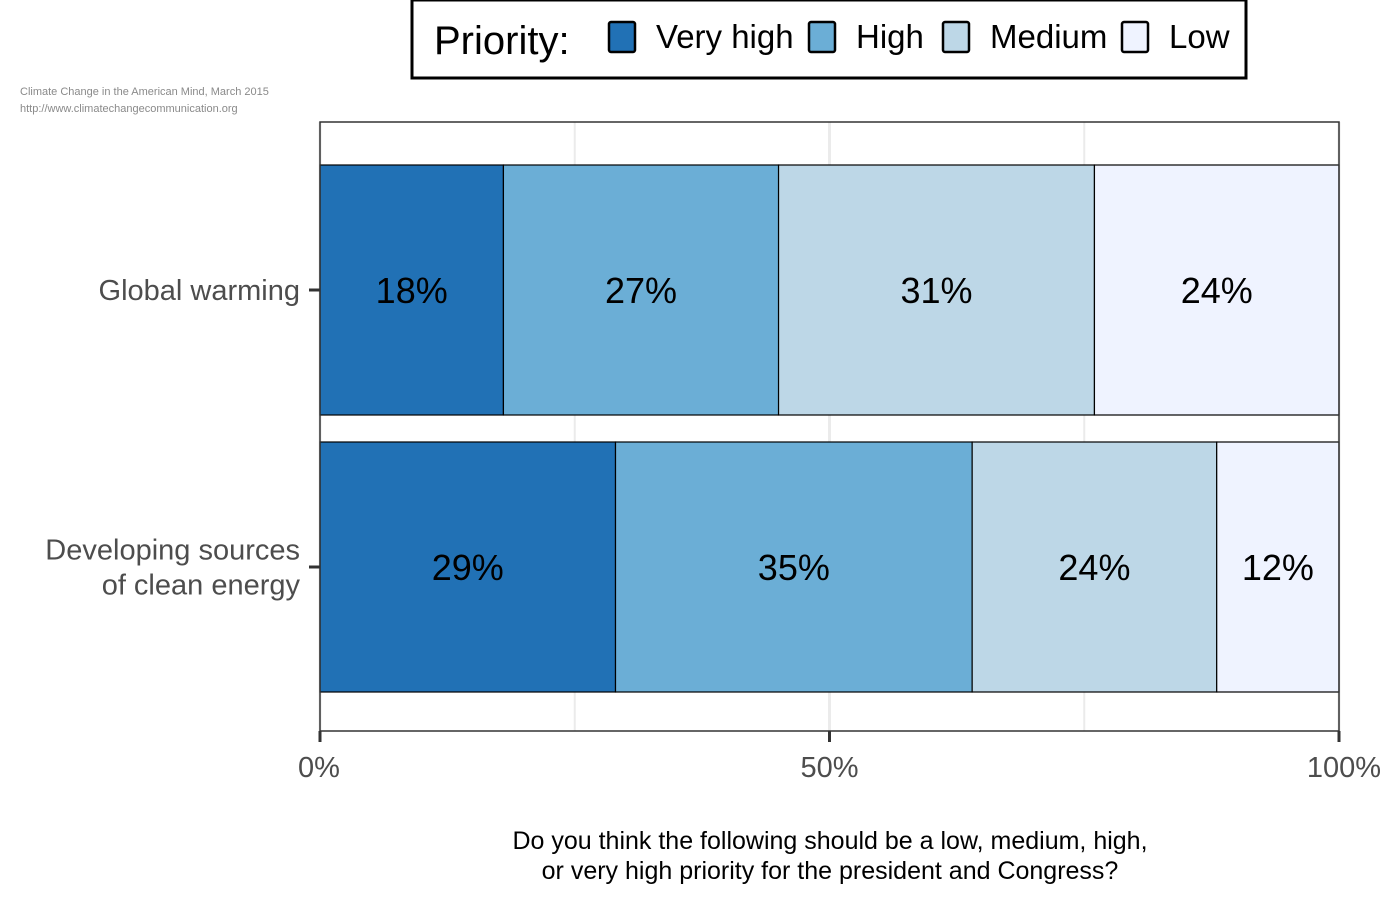  I want to click on data-label: 18%, so click(412, 290).